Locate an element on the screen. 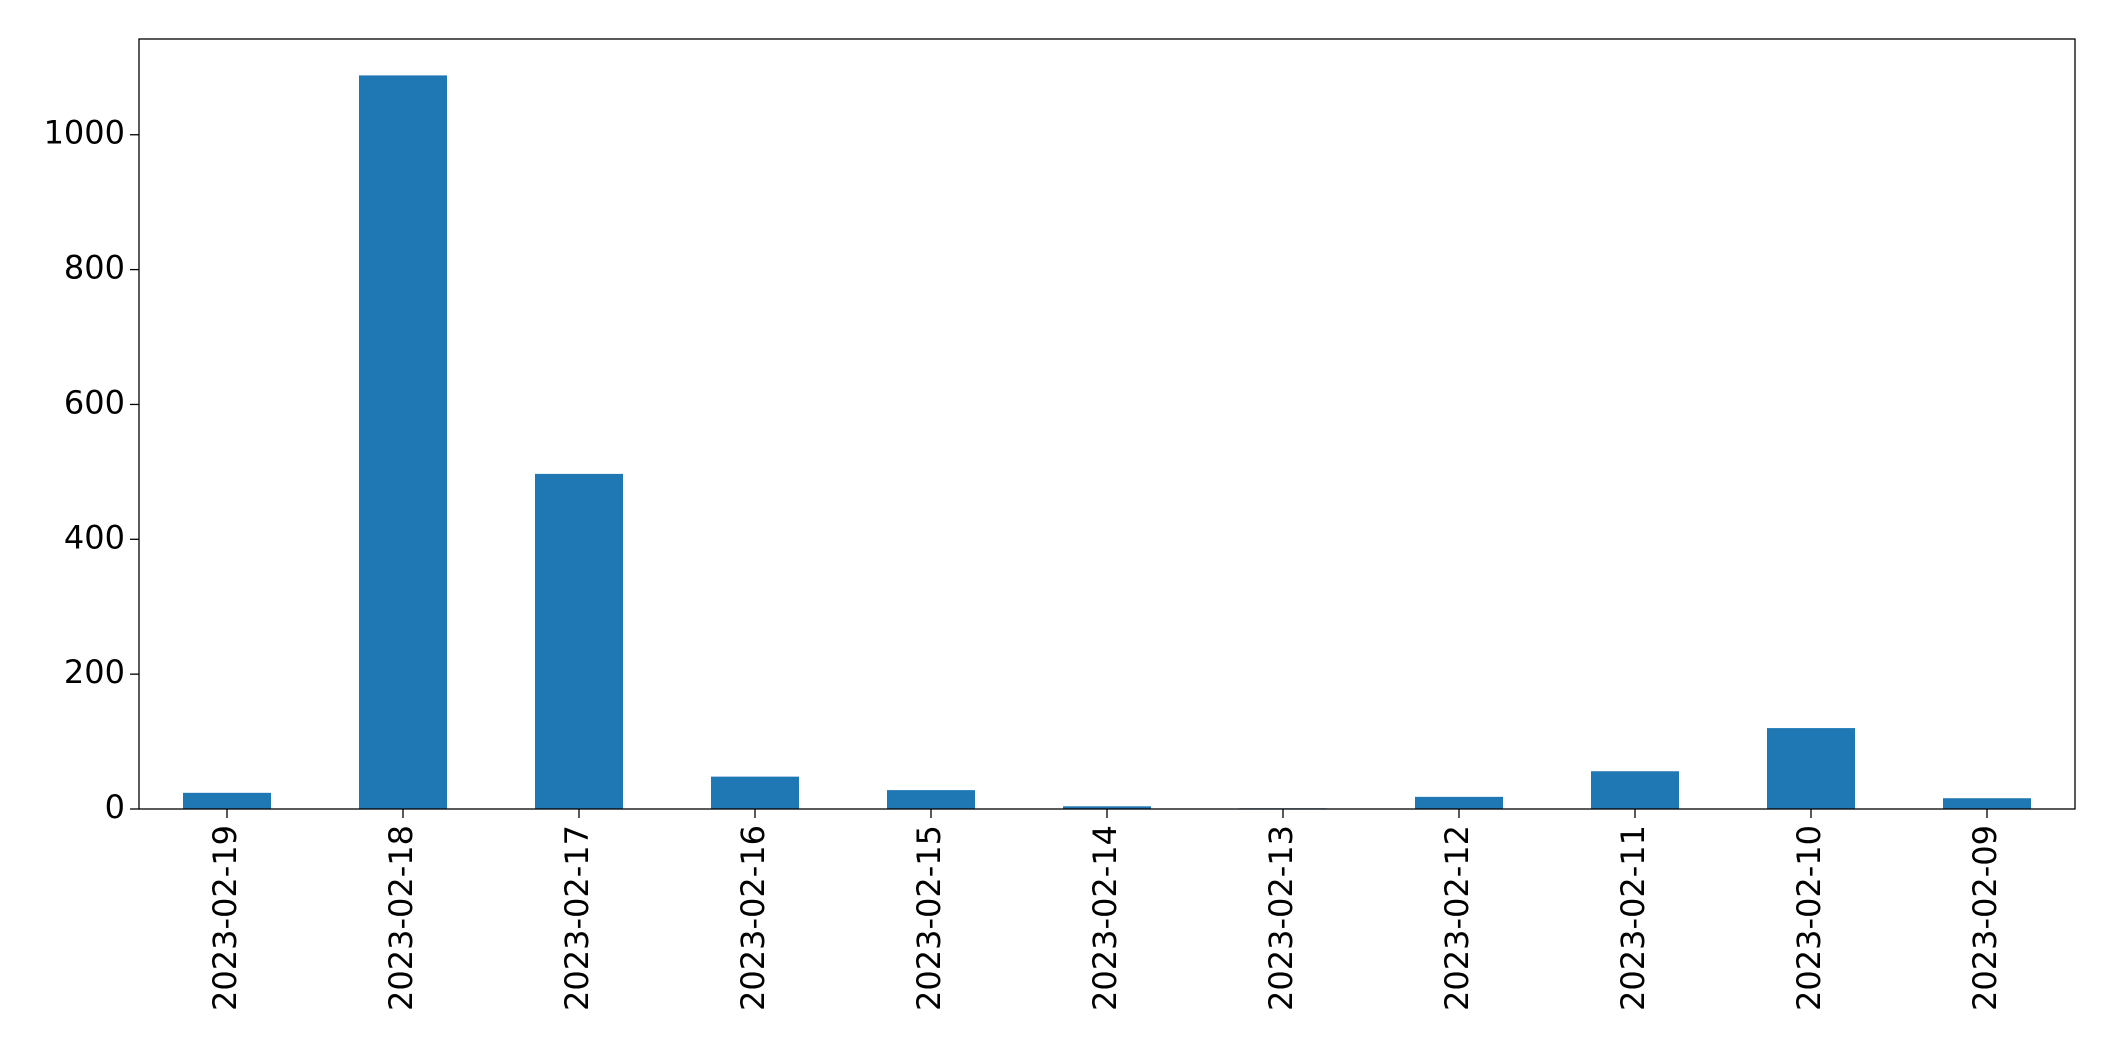 This screenshot has height=1061, width=2115. x-tick-label: 2023-02-14 is located at coordinates (1105, 918).